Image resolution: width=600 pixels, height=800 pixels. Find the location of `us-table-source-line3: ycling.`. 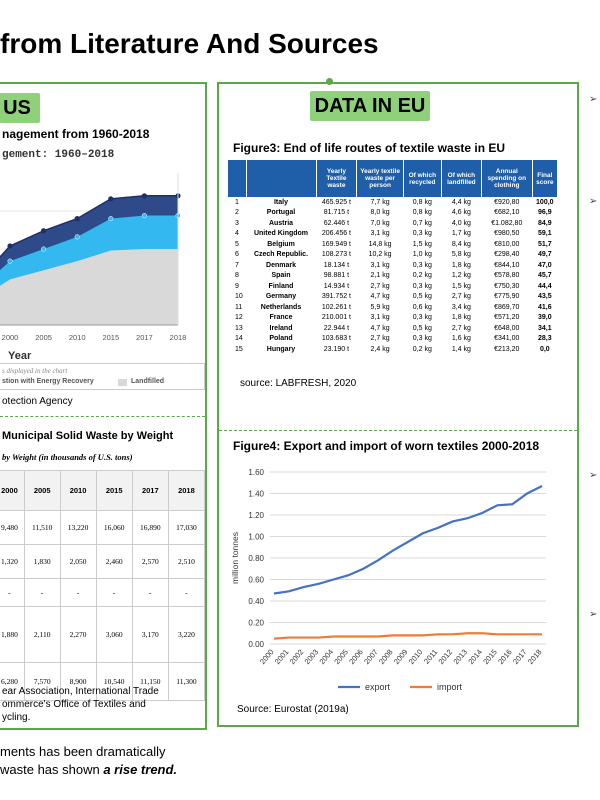

us-table-source-line3: ycling. is located at coordinates (16, 717).